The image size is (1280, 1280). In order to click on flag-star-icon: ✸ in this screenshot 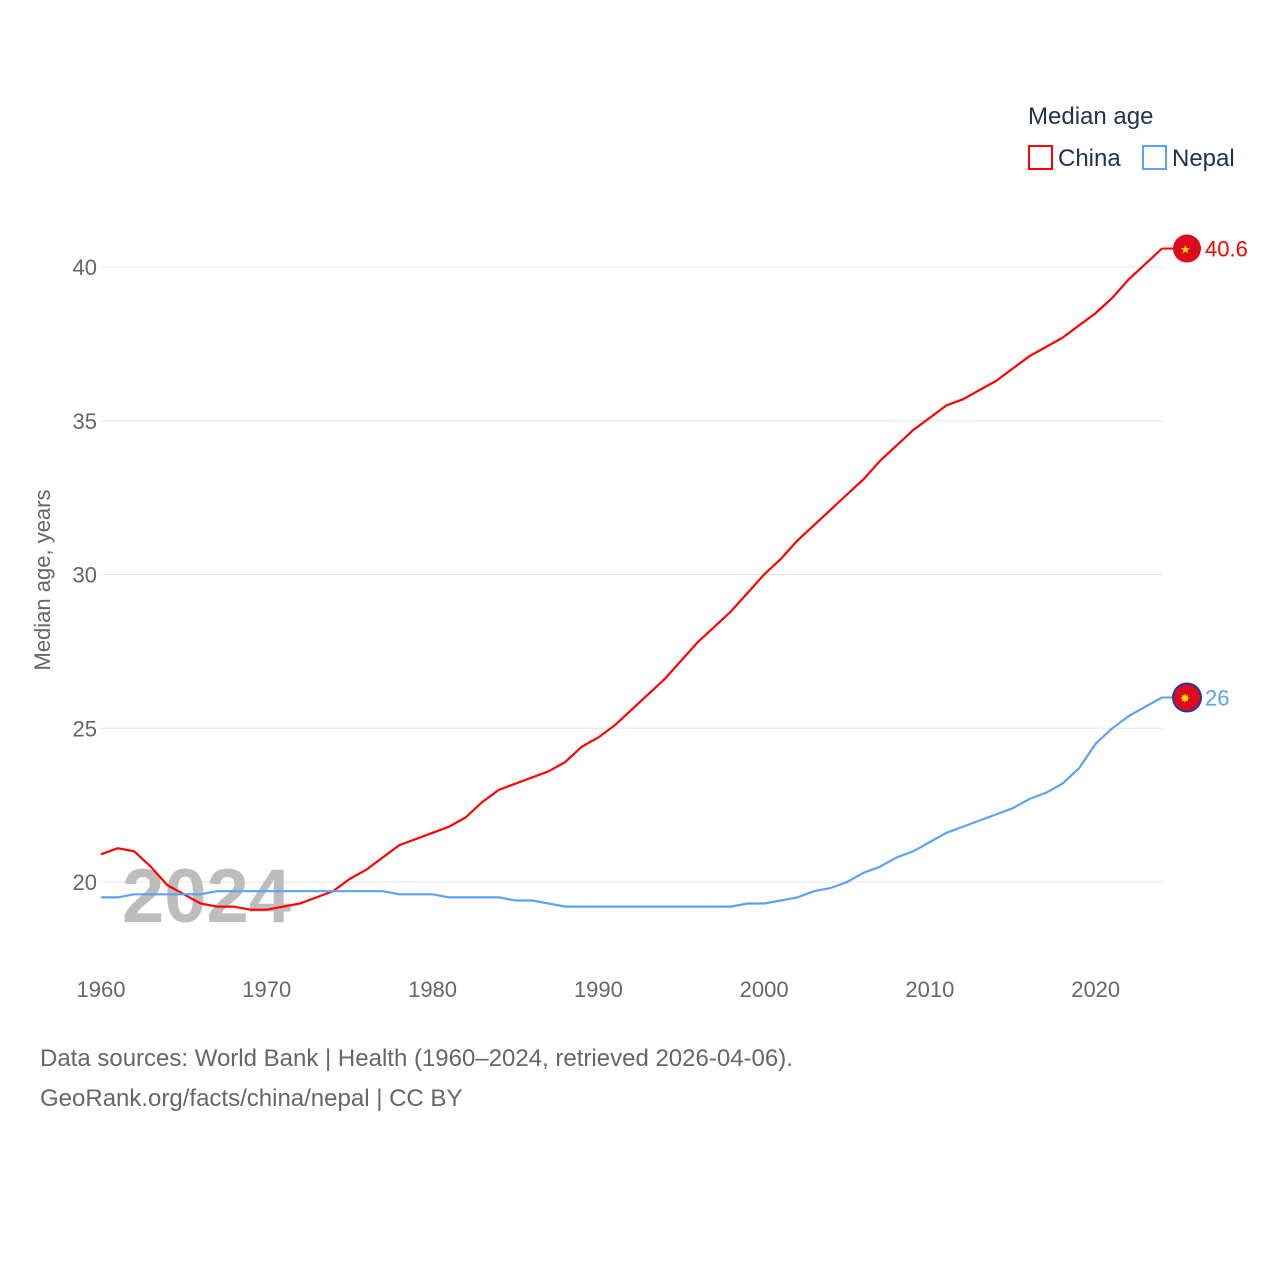, I will do `click(1185, 699)`.